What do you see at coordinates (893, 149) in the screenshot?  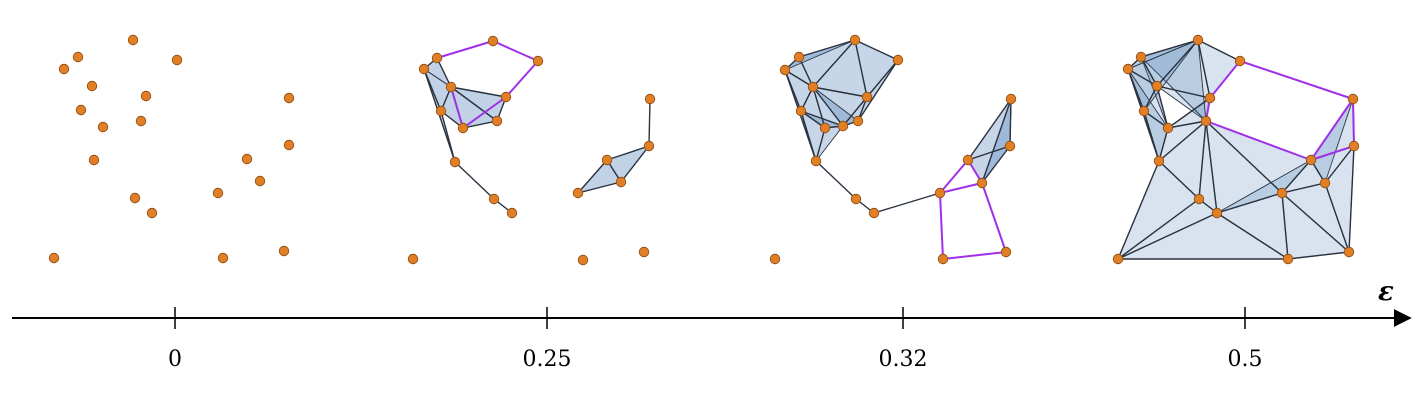 I see `panel-epsilon-0.32` at bounding box center [893, 149].